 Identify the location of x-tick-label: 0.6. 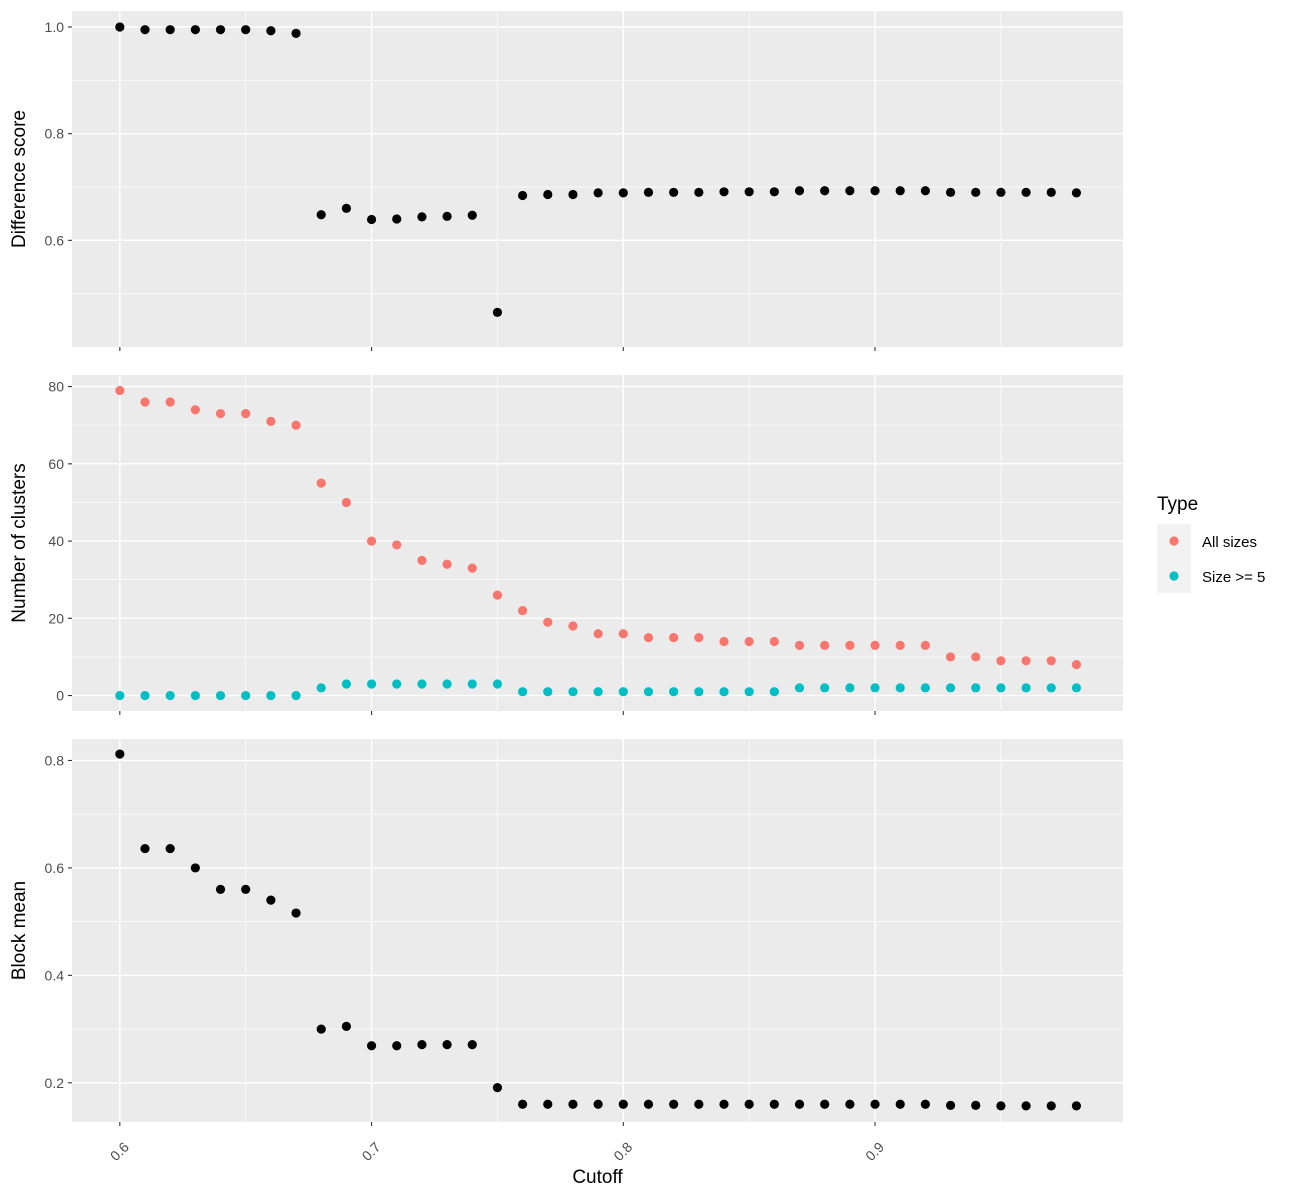
(119, 1151).